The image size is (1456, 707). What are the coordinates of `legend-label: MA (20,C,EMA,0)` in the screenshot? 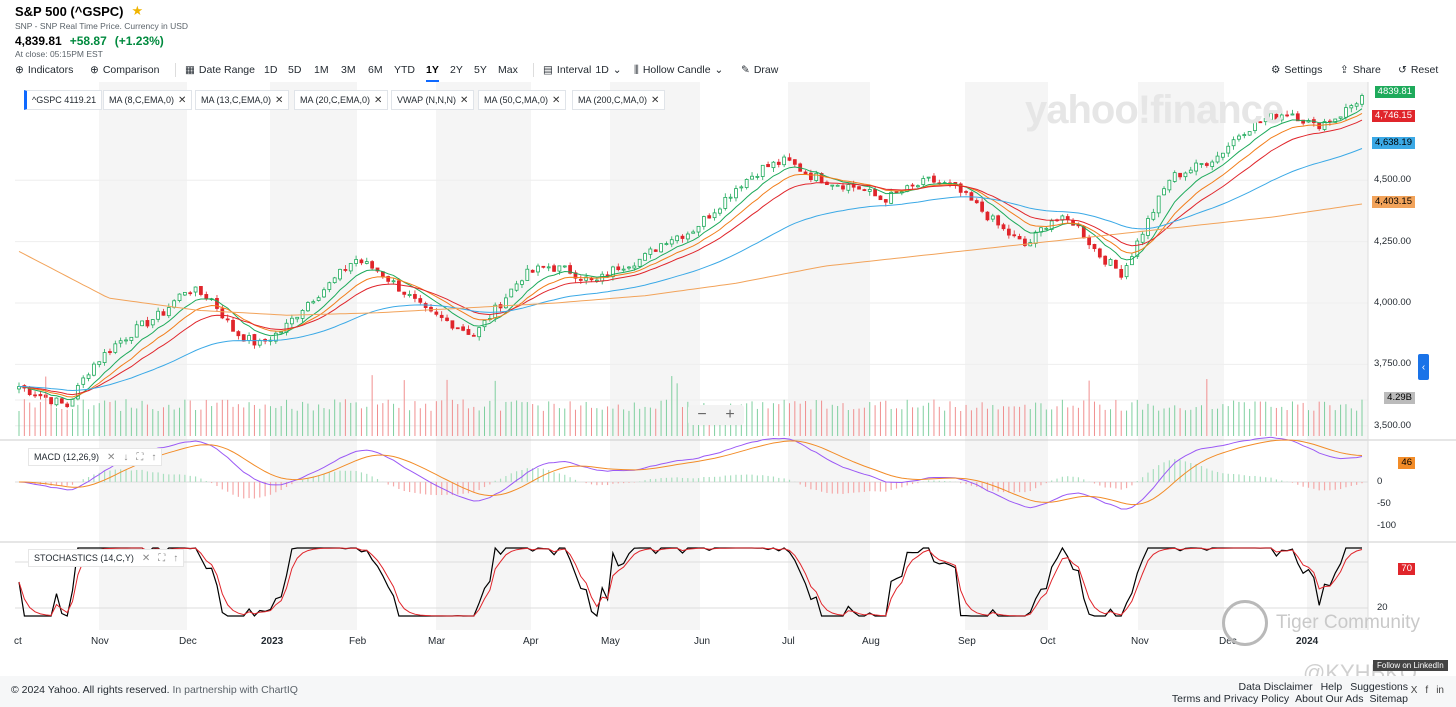 It's located at (335, 100).